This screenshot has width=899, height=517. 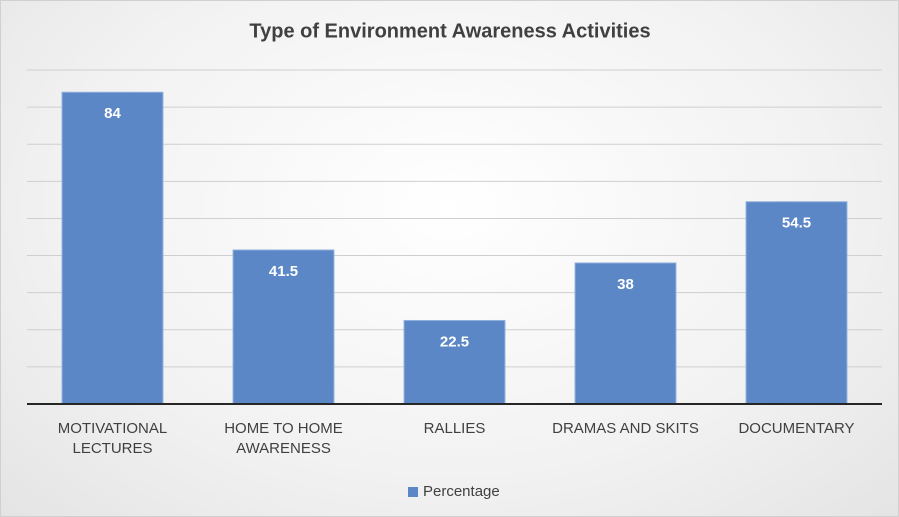 I want to click on data-label: 38, so click(x=625, y=284).